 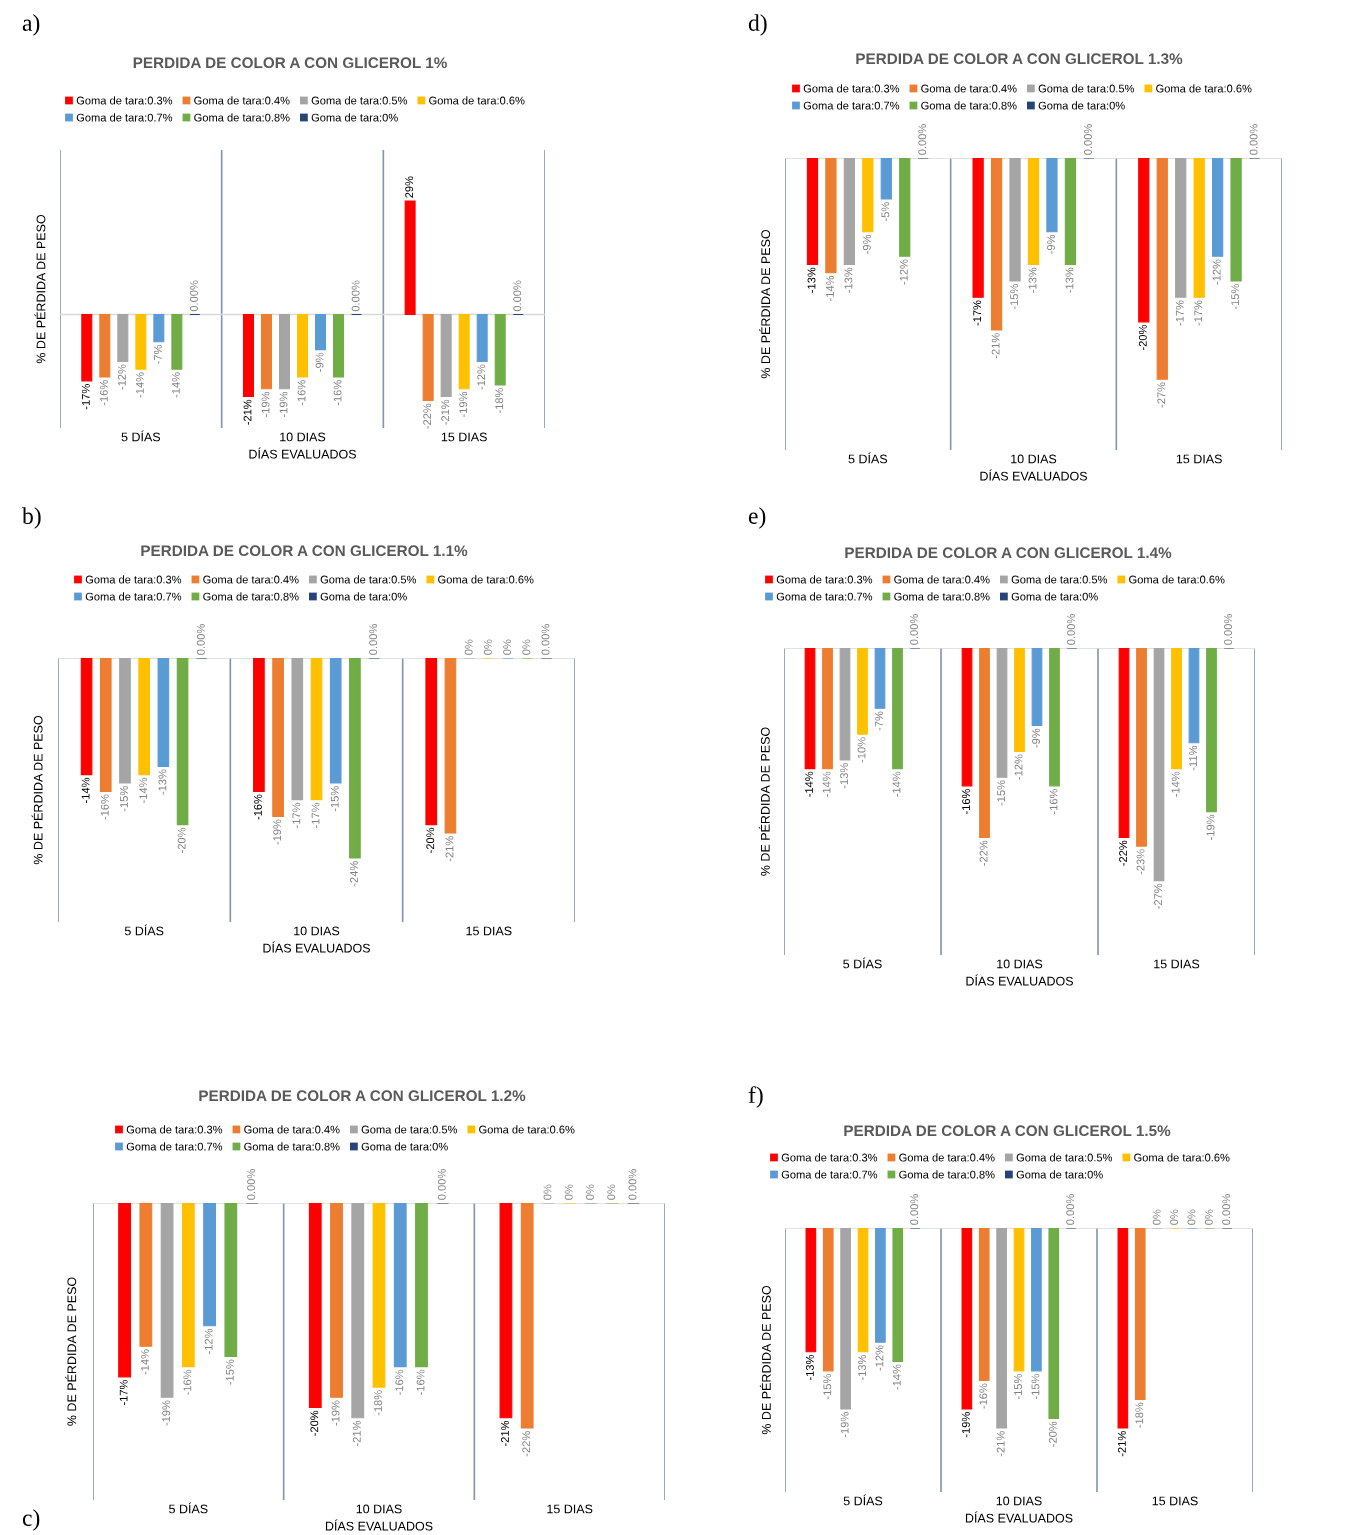 I want to click on chart-title: PERDIDA DE COLOR A CON GLICEROL 1.4%, so click(x=1008, y=553).